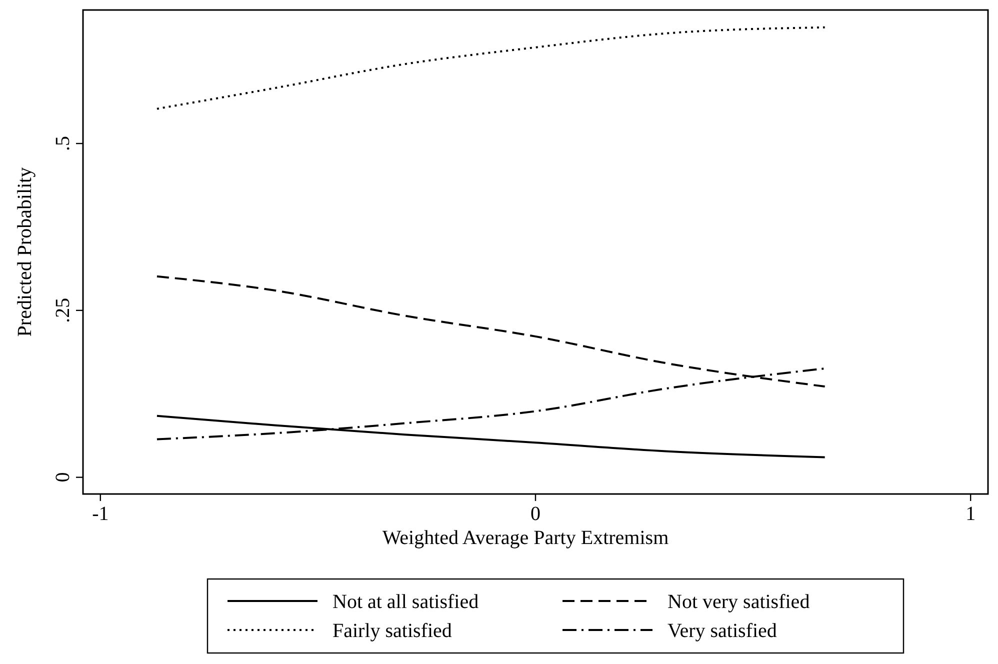  Describe the element at coordinates (526, 538) in the screenshot. I see `x-axis-title: Weighted Average Party Extremism` at that location.